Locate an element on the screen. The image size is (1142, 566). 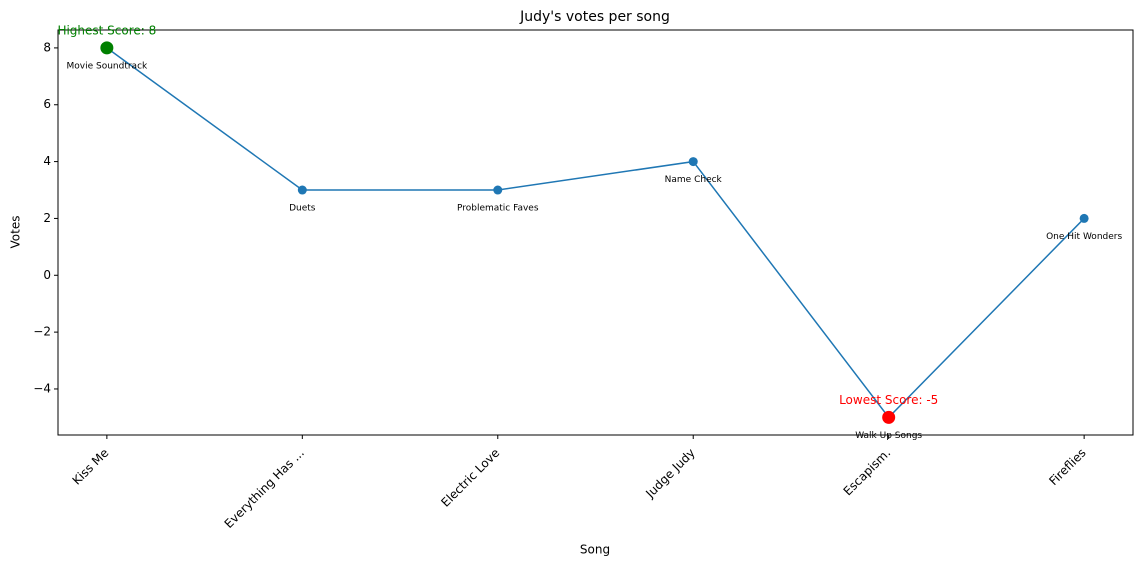
x-axis-label: Song is located at coordinates (595, 550).